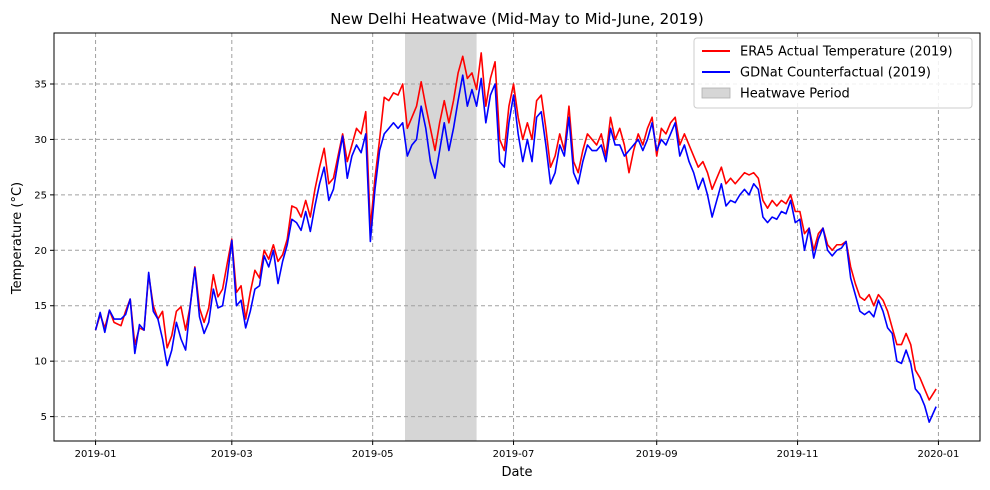 The width and height of the screenshot is (990, 490). Describe the element at coordinates (17, 238) in the screenshot. I see `y-axis-label: Temperature (°C)` at that location.